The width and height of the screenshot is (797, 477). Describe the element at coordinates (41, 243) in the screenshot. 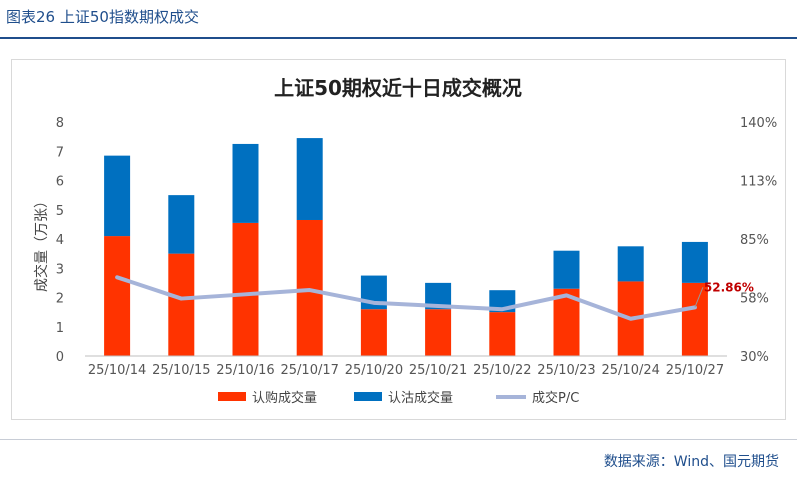

I see `y-axis-label: 成交量（万张）` at that location.